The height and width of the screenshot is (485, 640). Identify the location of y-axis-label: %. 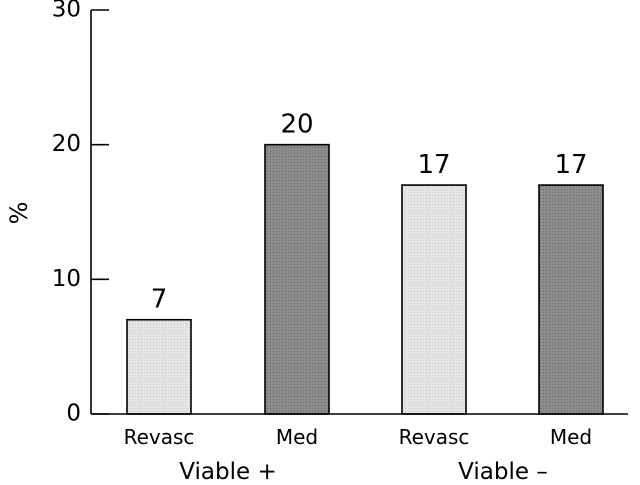
(19, 213).